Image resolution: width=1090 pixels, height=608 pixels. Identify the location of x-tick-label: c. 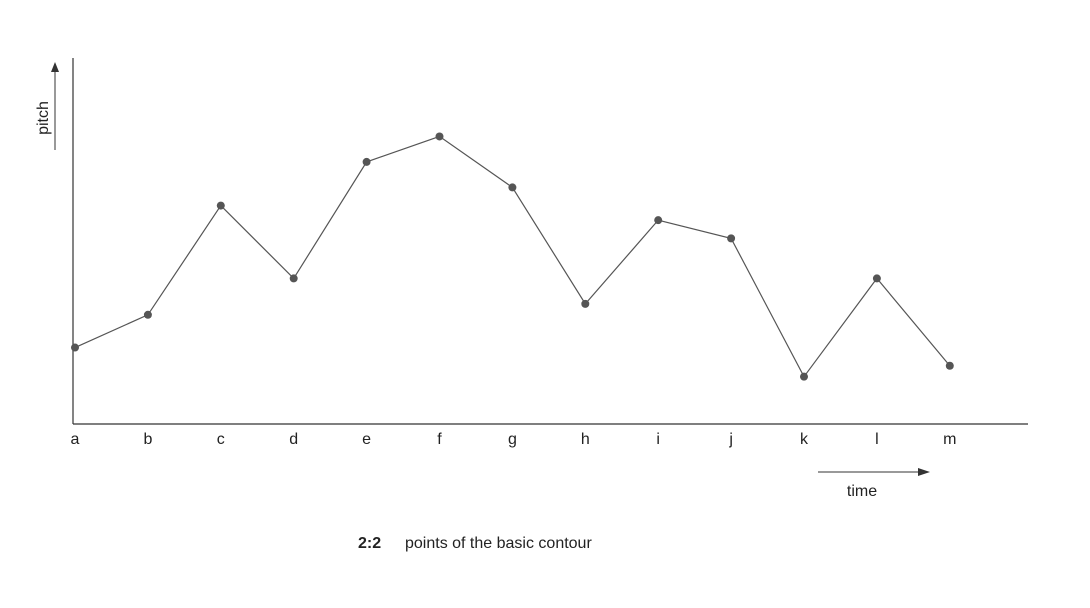
(221, 439).